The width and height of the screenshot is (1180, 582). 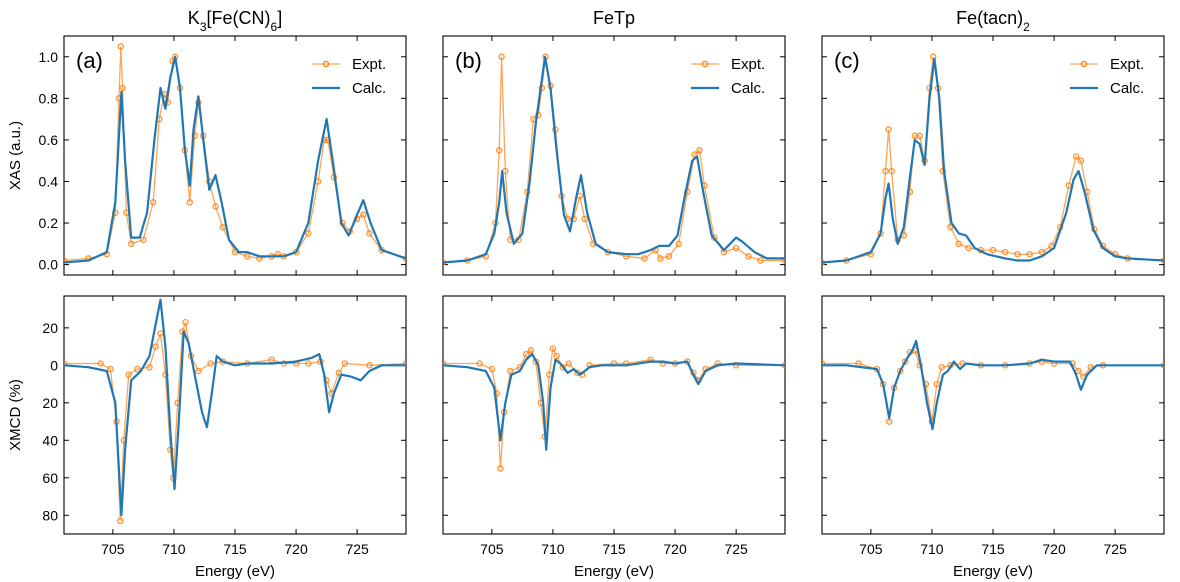 What do you see at coordinates (614, 18) in the screenshot?
I see `panel-title: FeTp` at bounding box center [614, 18].